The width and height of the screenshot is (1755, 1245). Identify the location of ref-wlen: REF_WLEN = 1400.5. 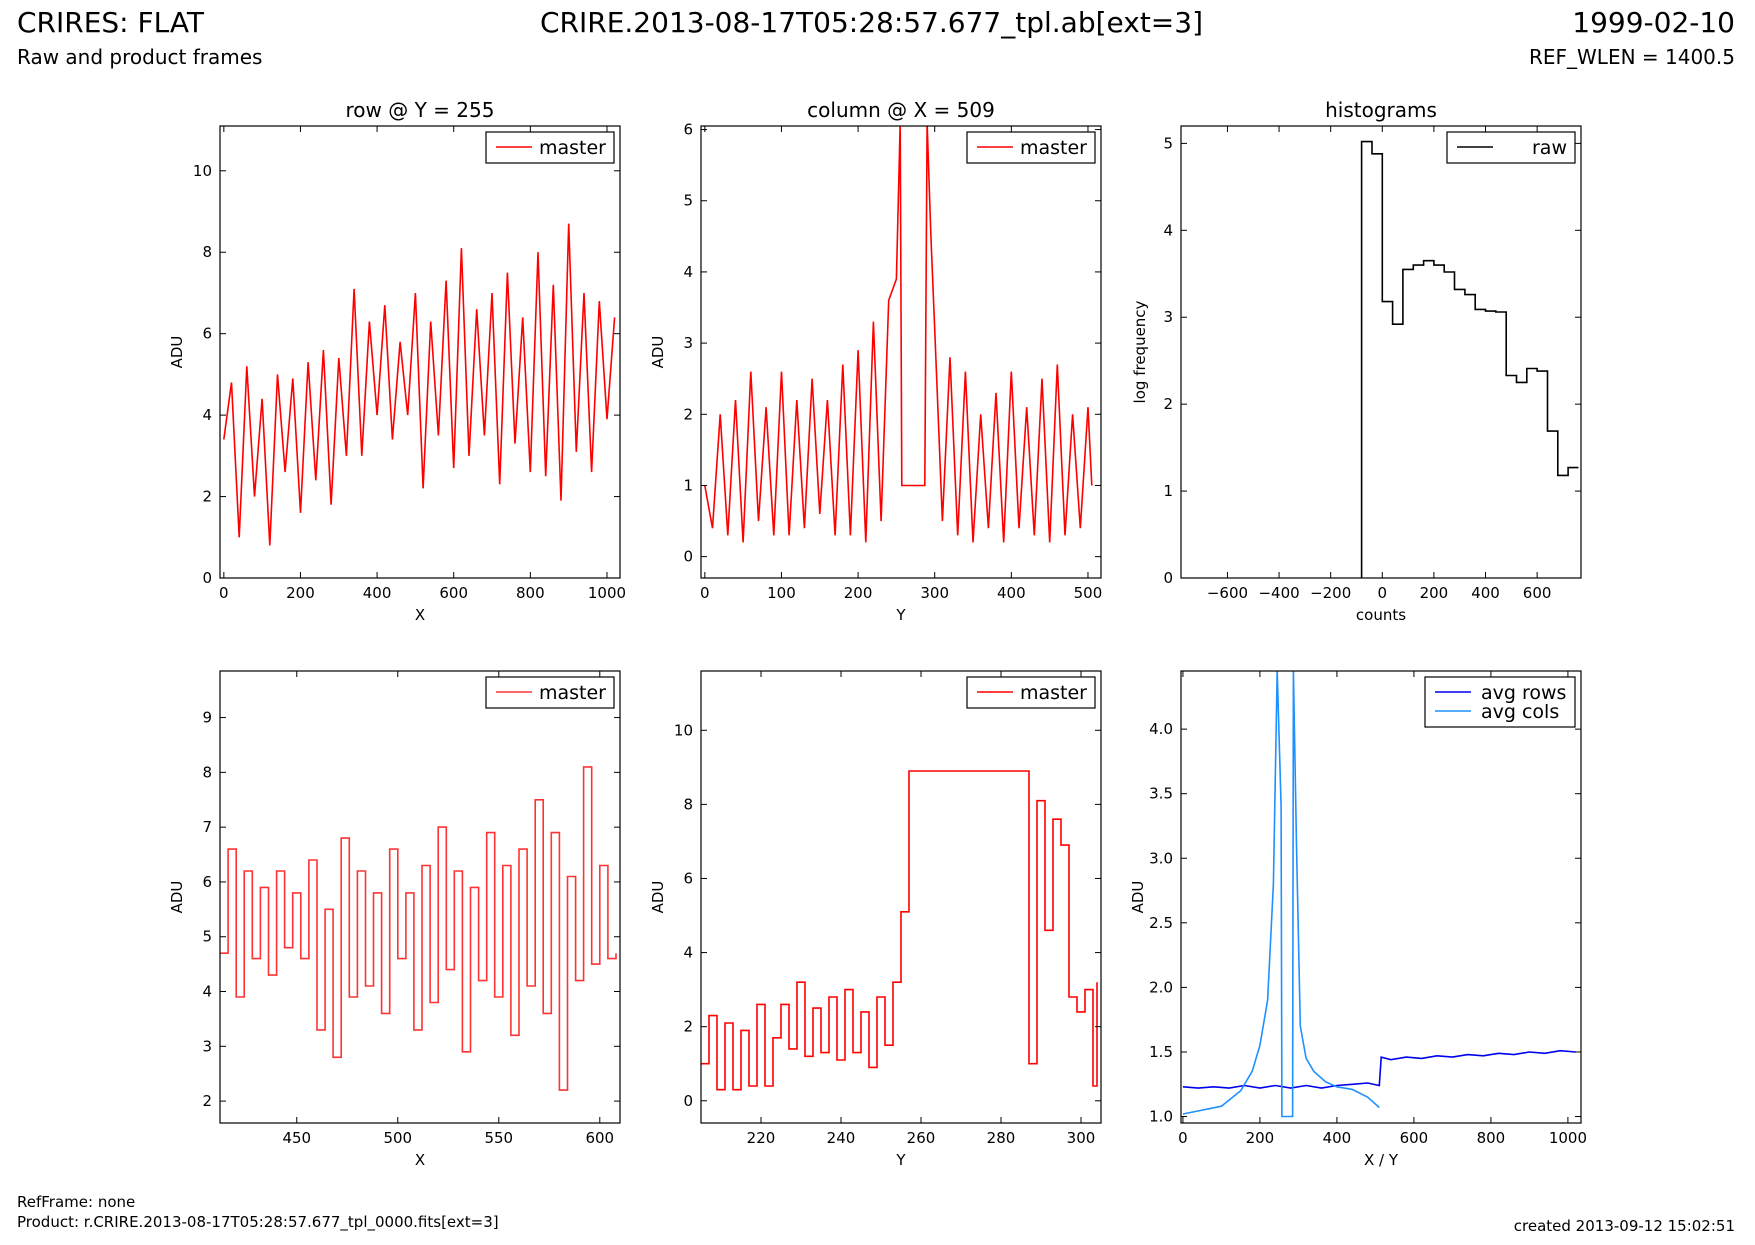
(1631, 57).